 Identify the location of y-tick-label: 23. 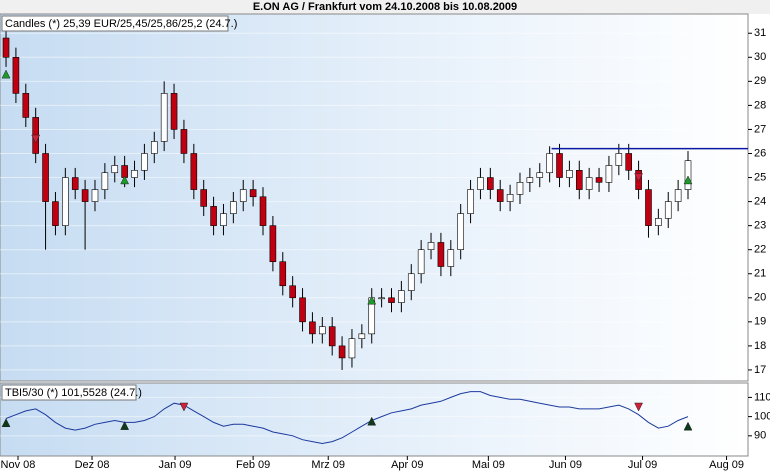
(760, 226).